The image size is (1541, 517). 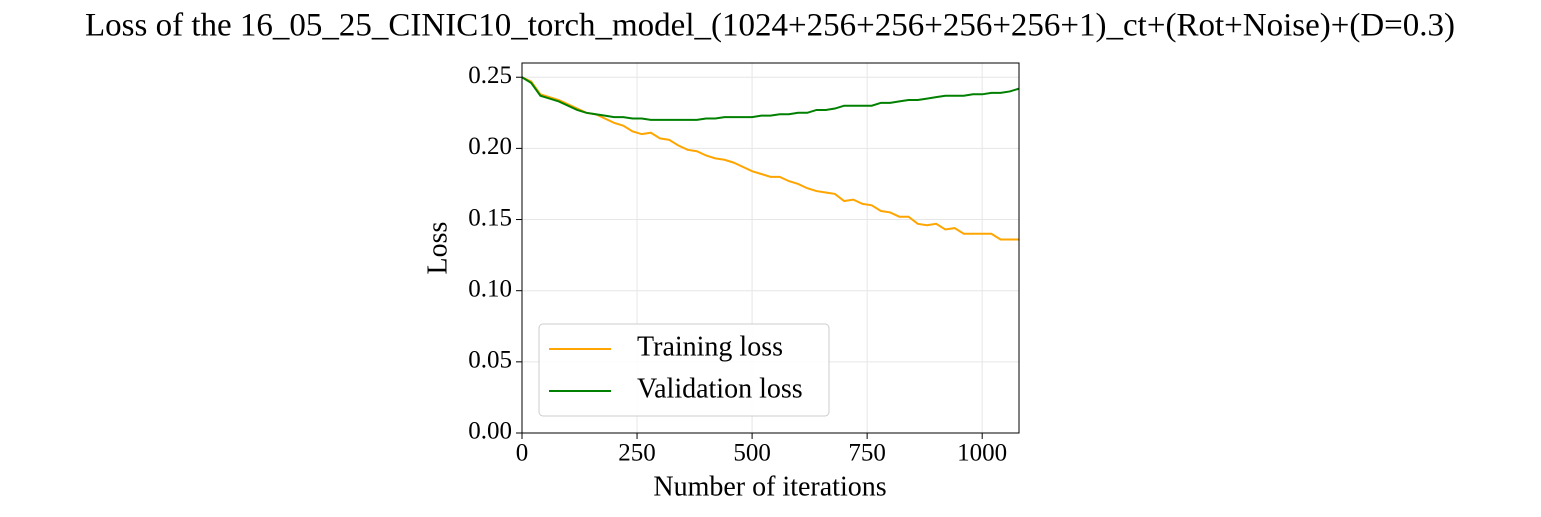 I want to click on legend-label: Training loss, so click(x=710, y=346).